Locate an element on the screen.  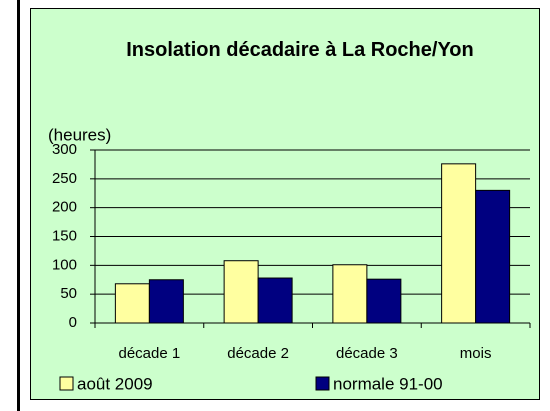
x-tick-label: décade 1 is located at coordinates (150, 353).